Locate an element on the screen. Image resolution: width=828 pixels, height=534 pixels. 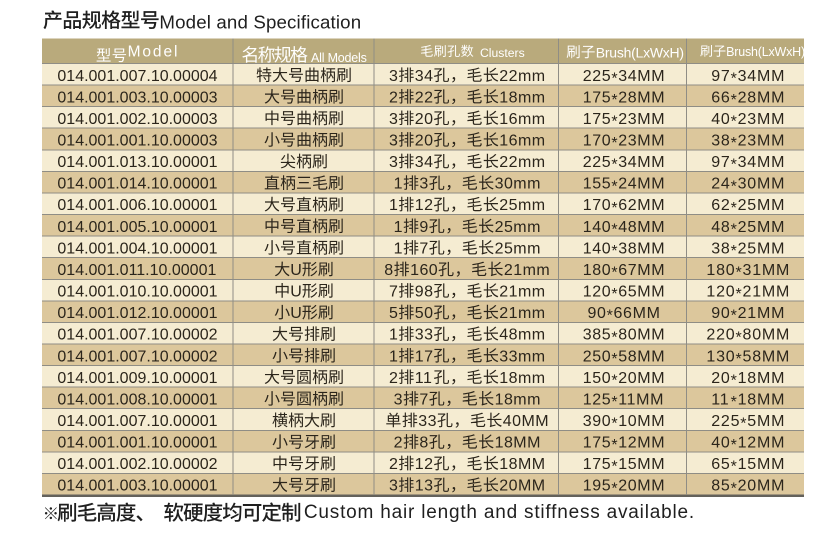
svg-text: 014.001.002.10.00003 is located at coordinates (137, 119).